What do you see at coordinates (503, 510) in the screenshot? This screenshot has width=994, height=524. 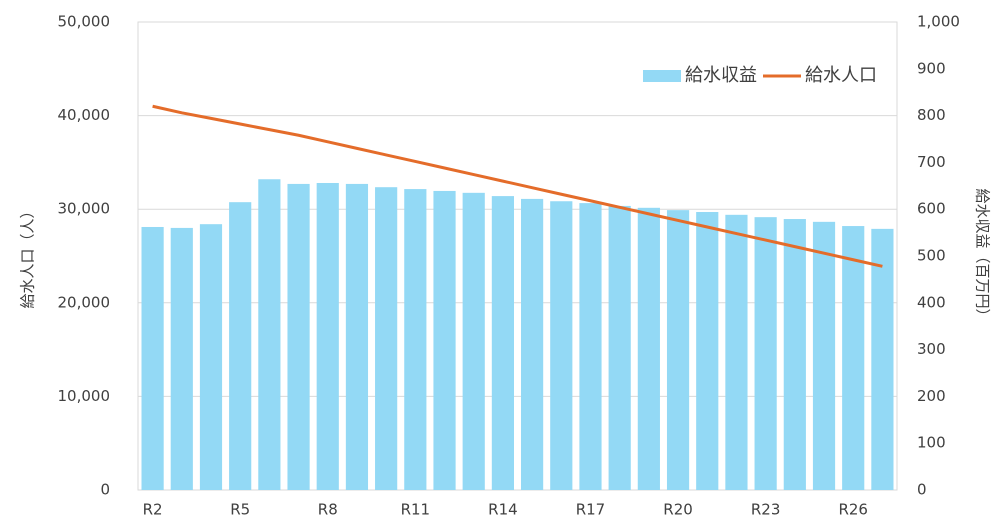 I see `x-tick-label: R14` at bounding box center [503, 510].